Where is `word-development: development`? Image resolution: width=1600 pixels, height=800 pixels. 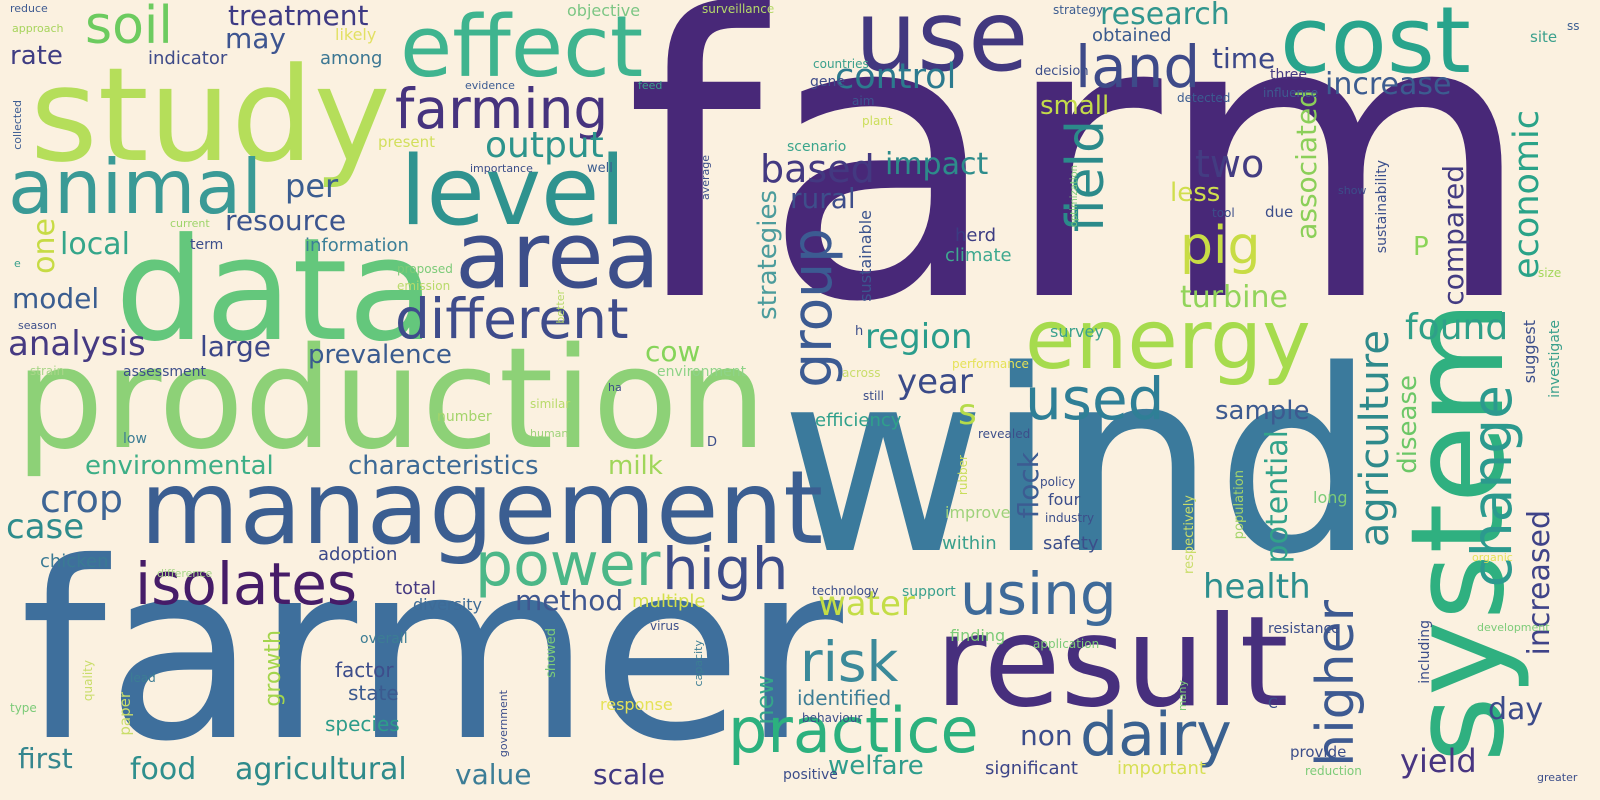
word-development: development is located at coordinates (1513, 627).